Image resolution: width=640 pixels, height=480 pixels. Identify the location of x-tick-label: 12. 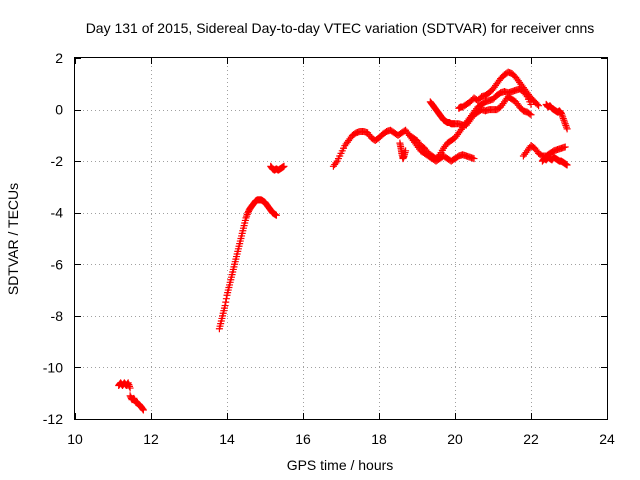
(151, 439).